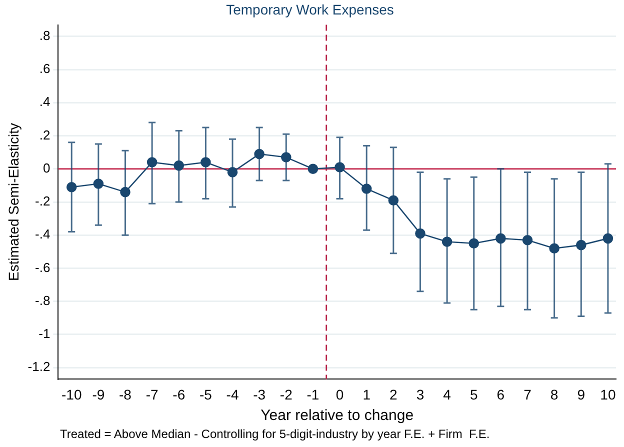  I want to click on x-tick-label: -1, so click(313, 394).